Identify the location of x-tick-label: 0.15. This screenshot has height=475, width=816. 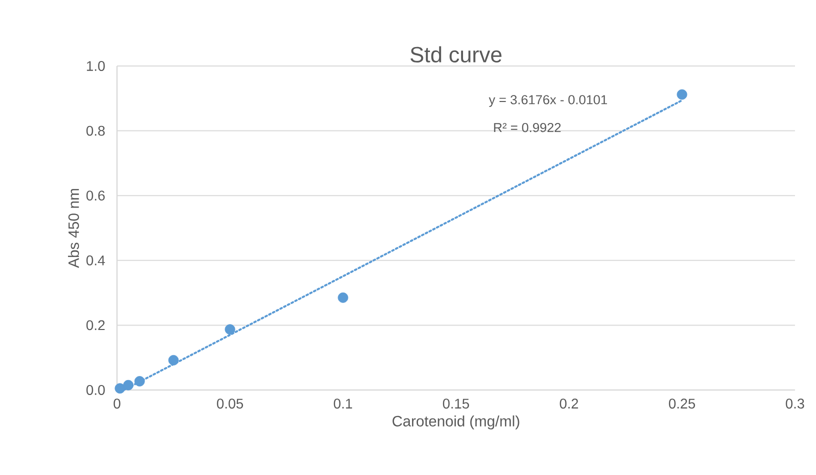
(456, 403).